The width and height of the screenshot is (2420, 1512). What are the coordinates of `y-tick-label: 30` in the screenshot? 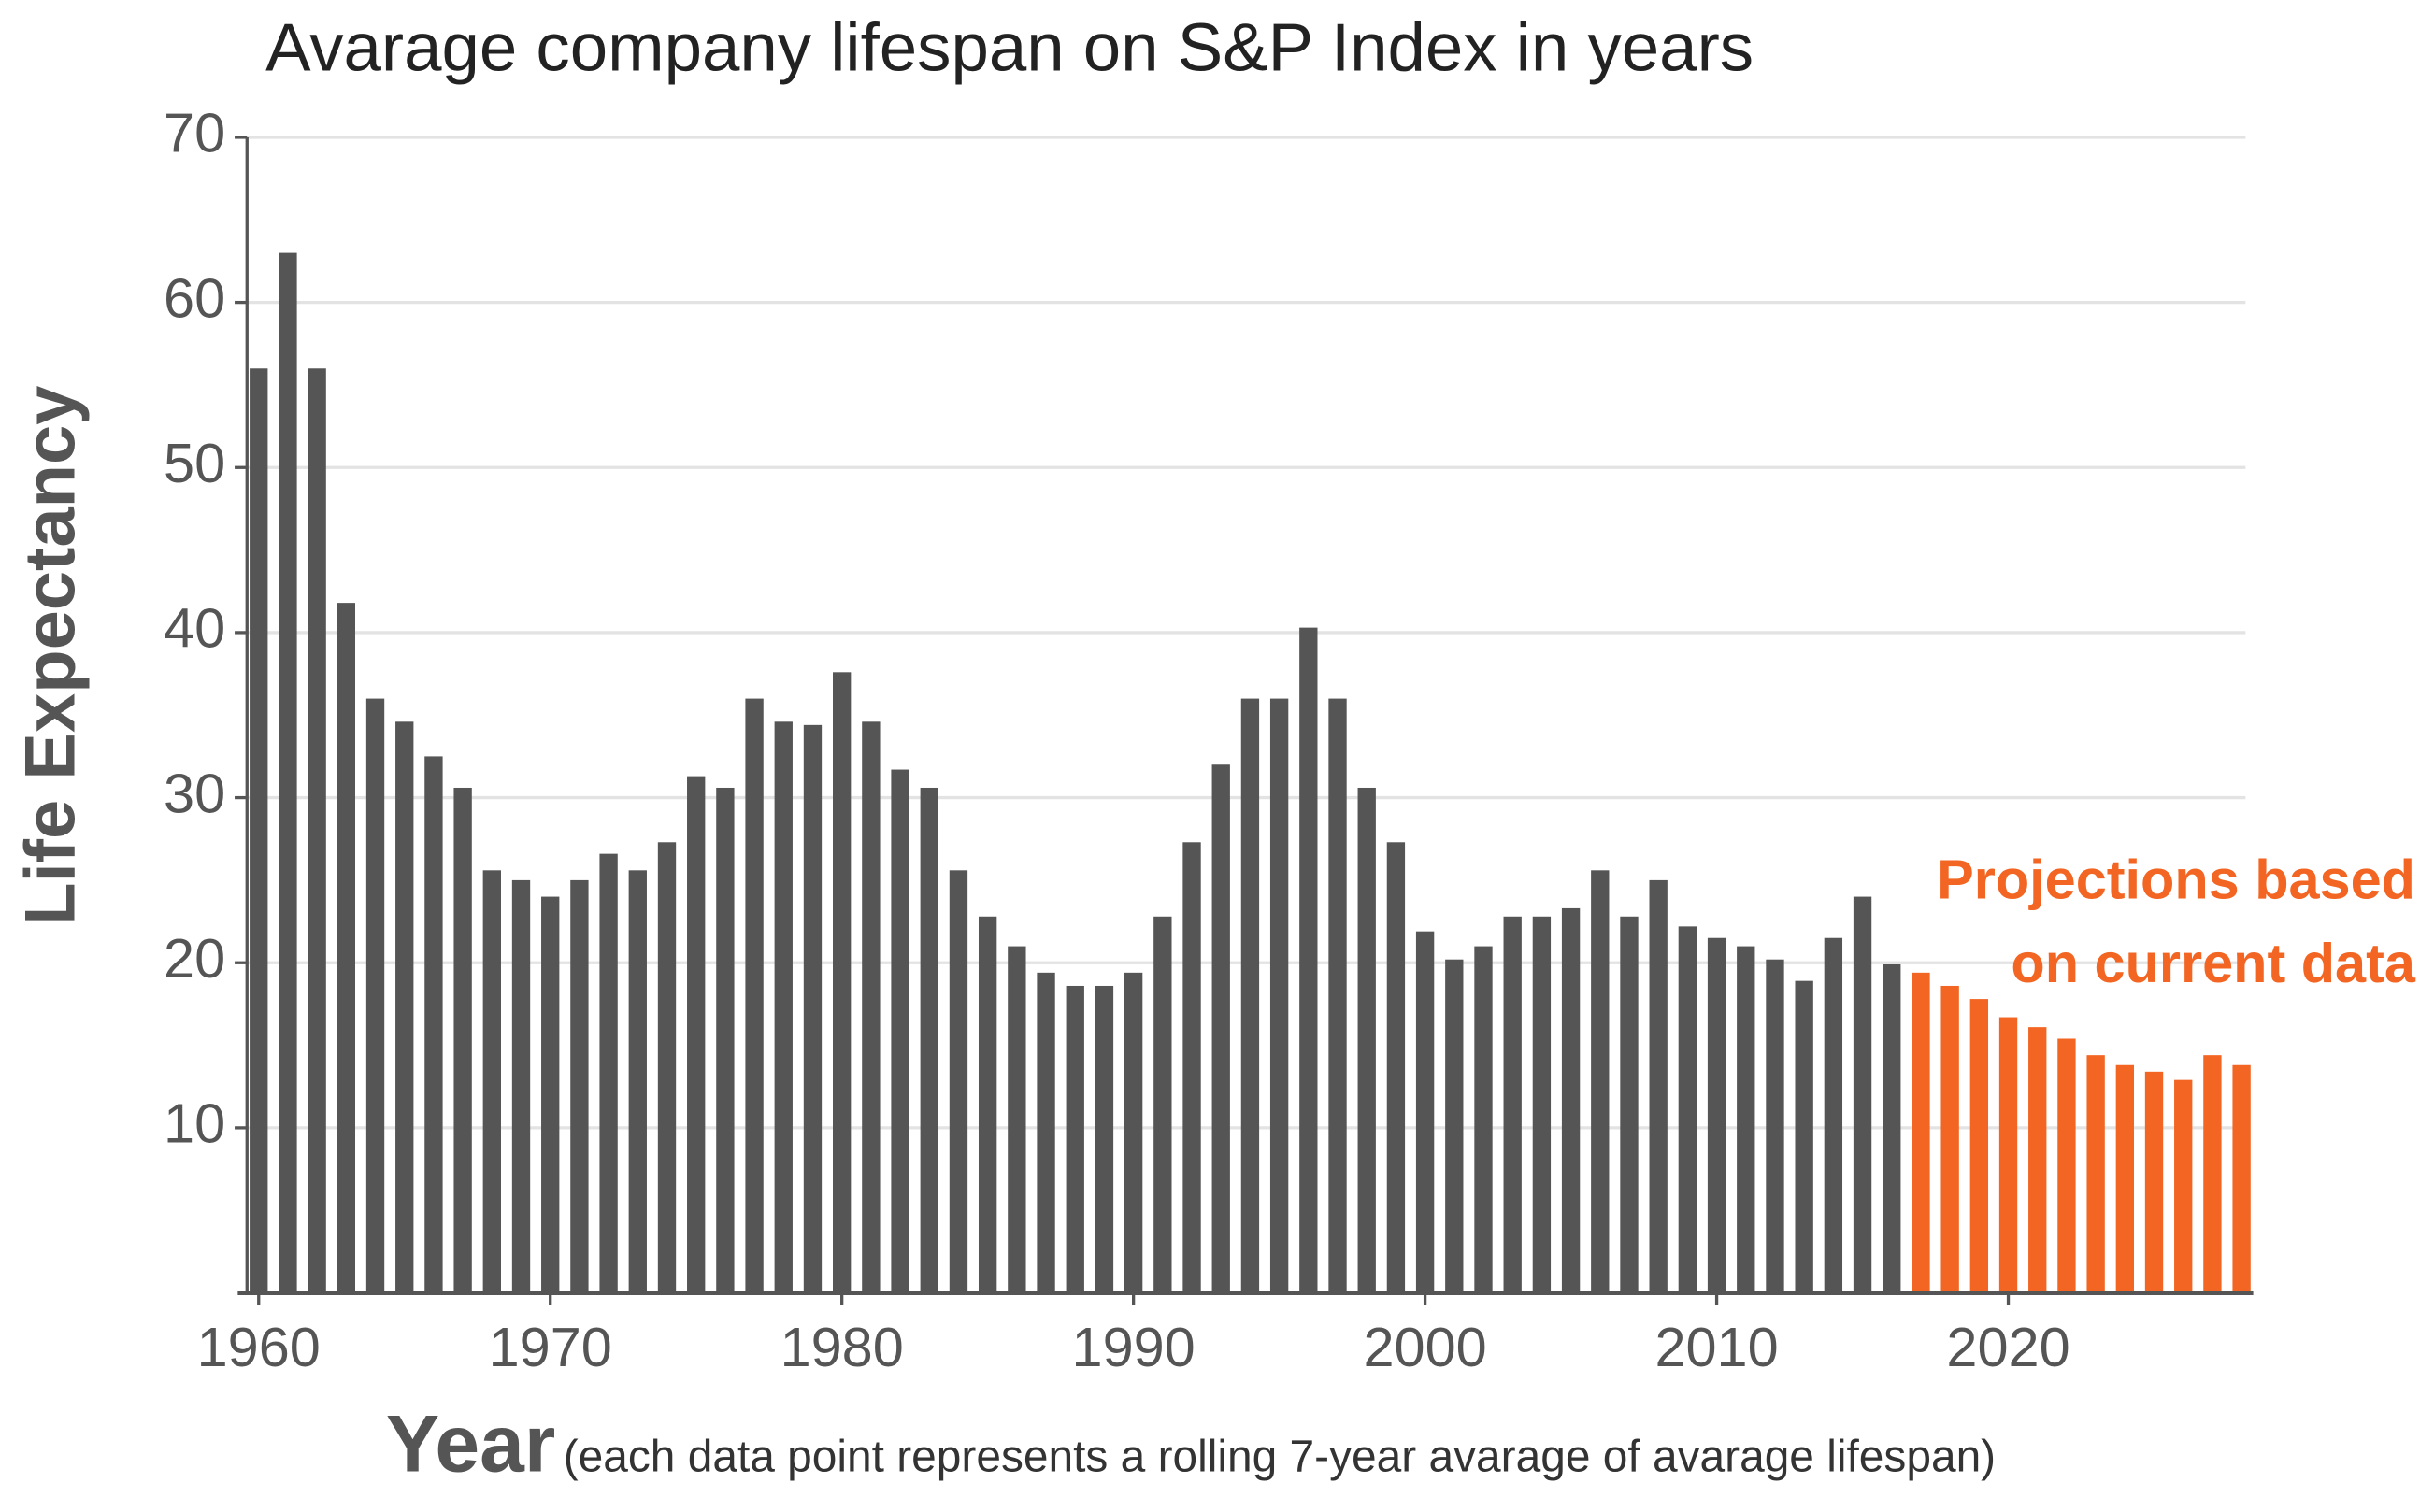 It's located at (194, 793).